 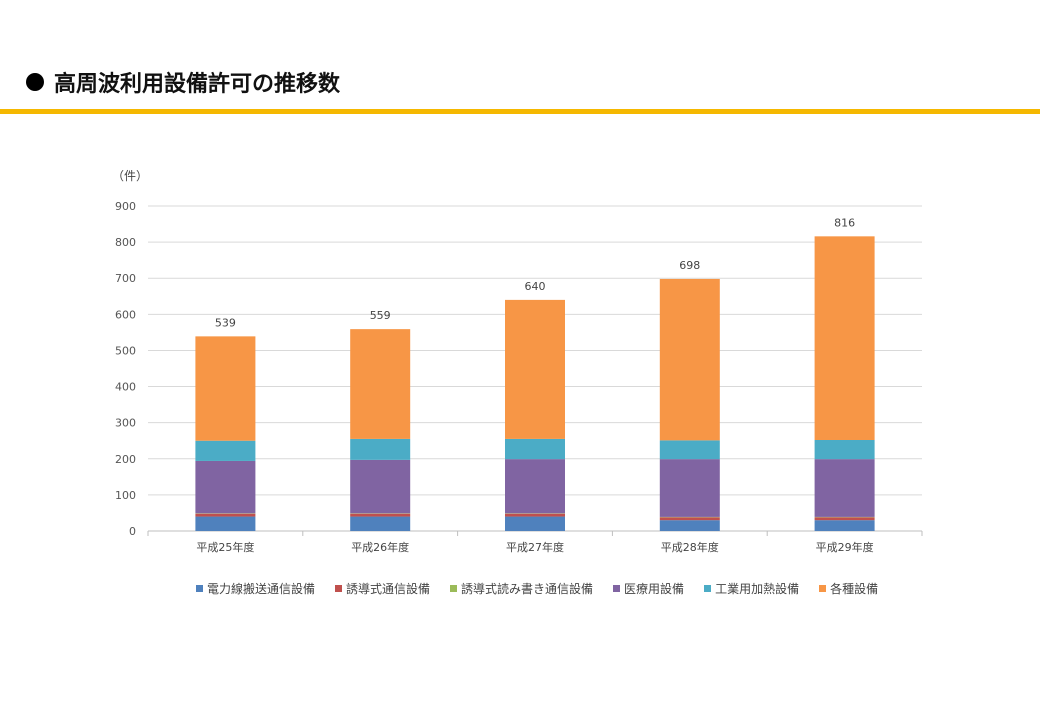 What do you see at coordinates (844, 222) in the screenshot?
I see `total-data-label: 816` at bounding box center [844, 222].